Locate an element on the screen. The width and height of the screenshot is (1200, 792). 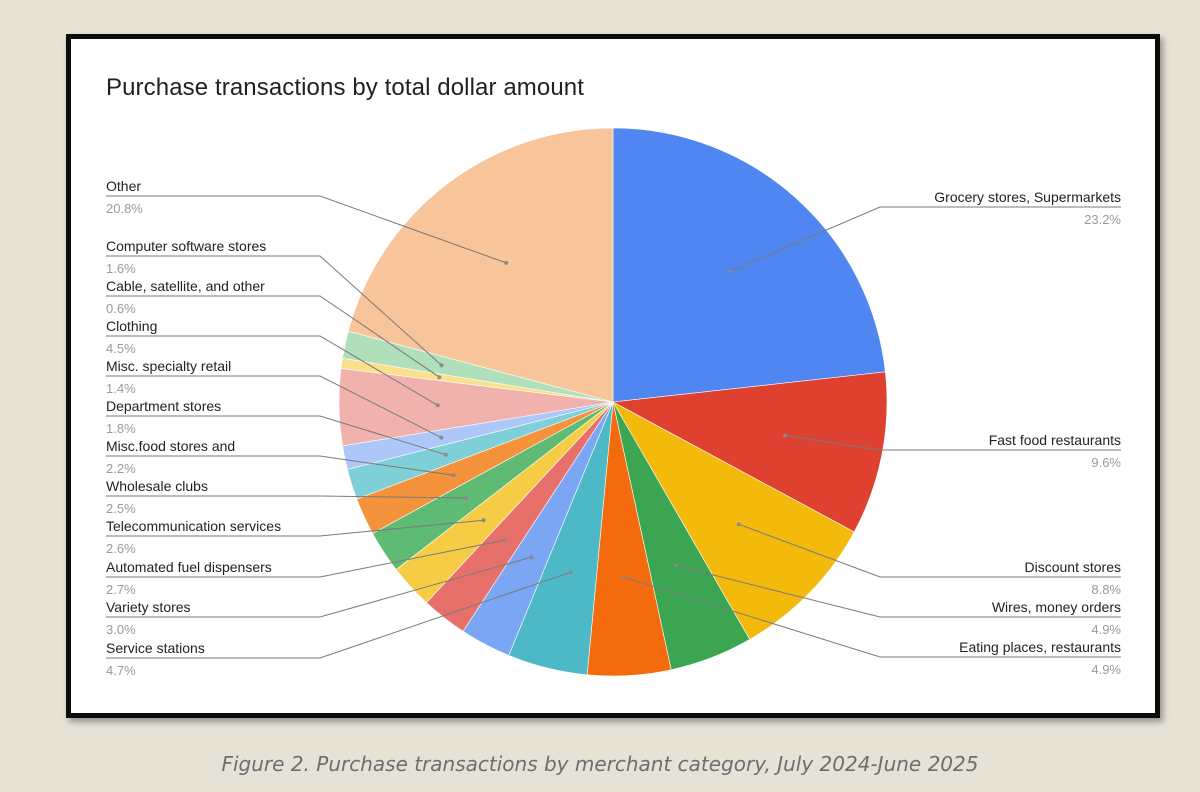
slice-label-clothing: Clothing is located at coordinates (131, 326).